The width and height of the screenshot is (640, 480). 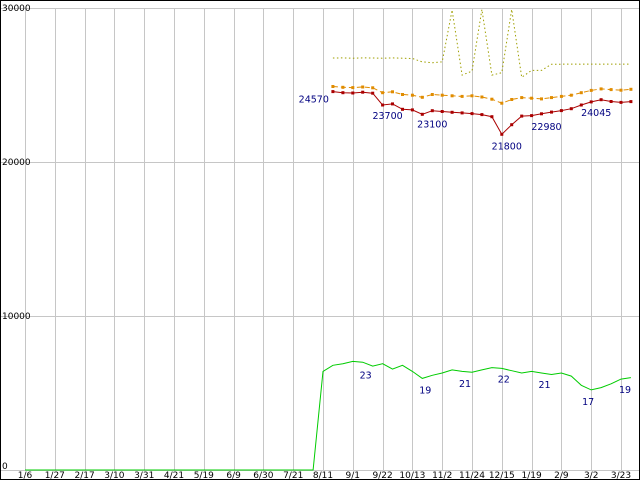 What do you see at coordinates (16, 317) in the screenshot?
I see `y-tick-label: 10000` at bounding box center [16, 317].